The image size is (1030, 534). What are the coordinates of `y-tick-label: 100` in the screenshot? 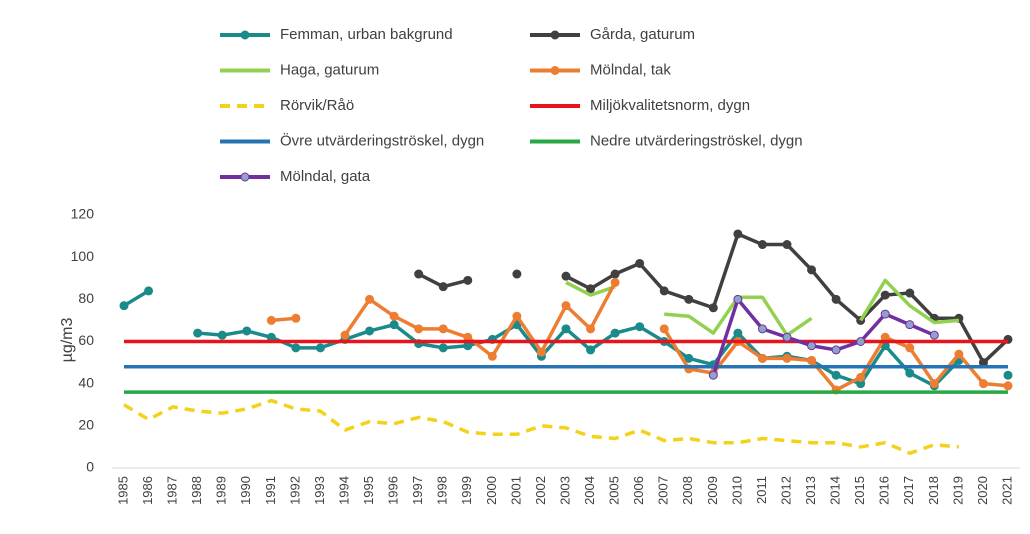 It's located at (83, 256).